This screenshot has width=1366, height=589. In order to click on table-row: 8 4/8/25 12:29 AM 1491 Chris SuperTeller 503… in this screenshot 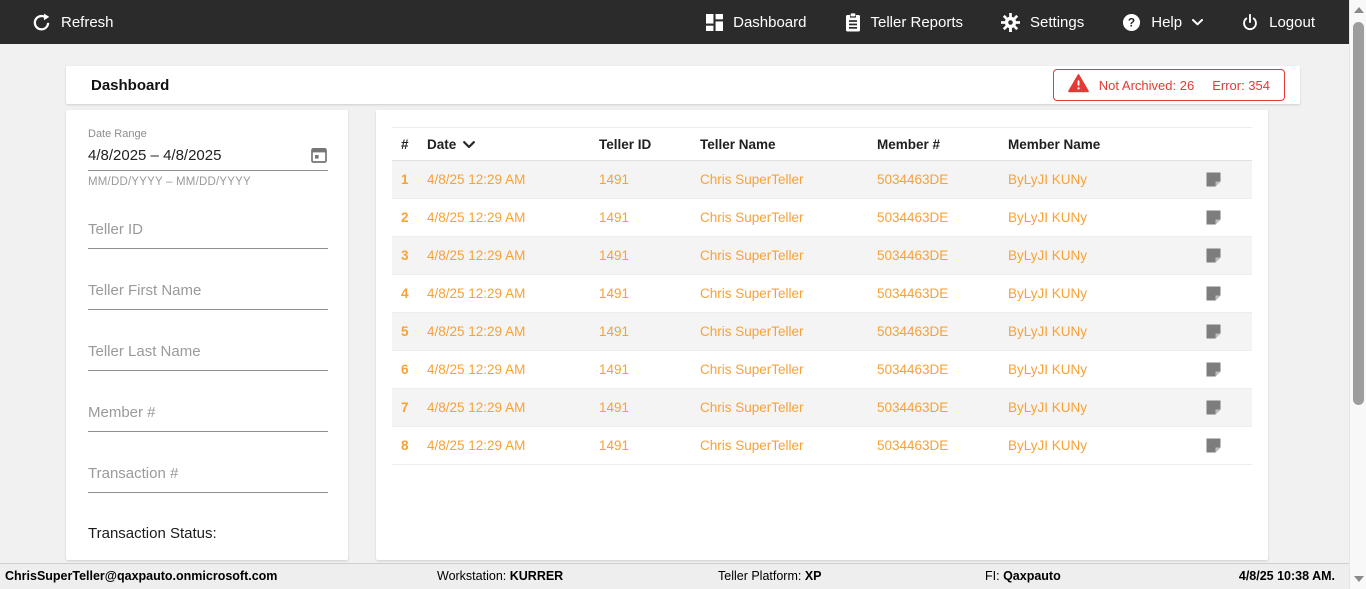, I will do `click(822, 446)`.